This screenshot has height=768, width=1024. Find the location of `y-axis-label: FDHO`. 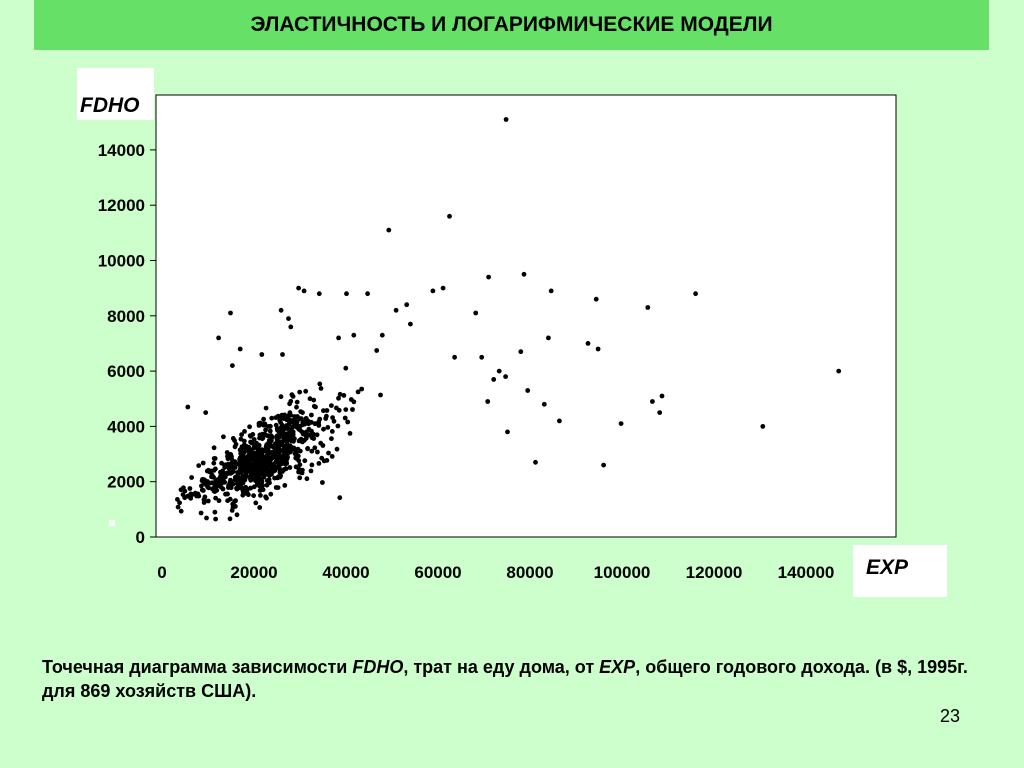

y-axis-label: FDHO is located at coordinates (110, 105).